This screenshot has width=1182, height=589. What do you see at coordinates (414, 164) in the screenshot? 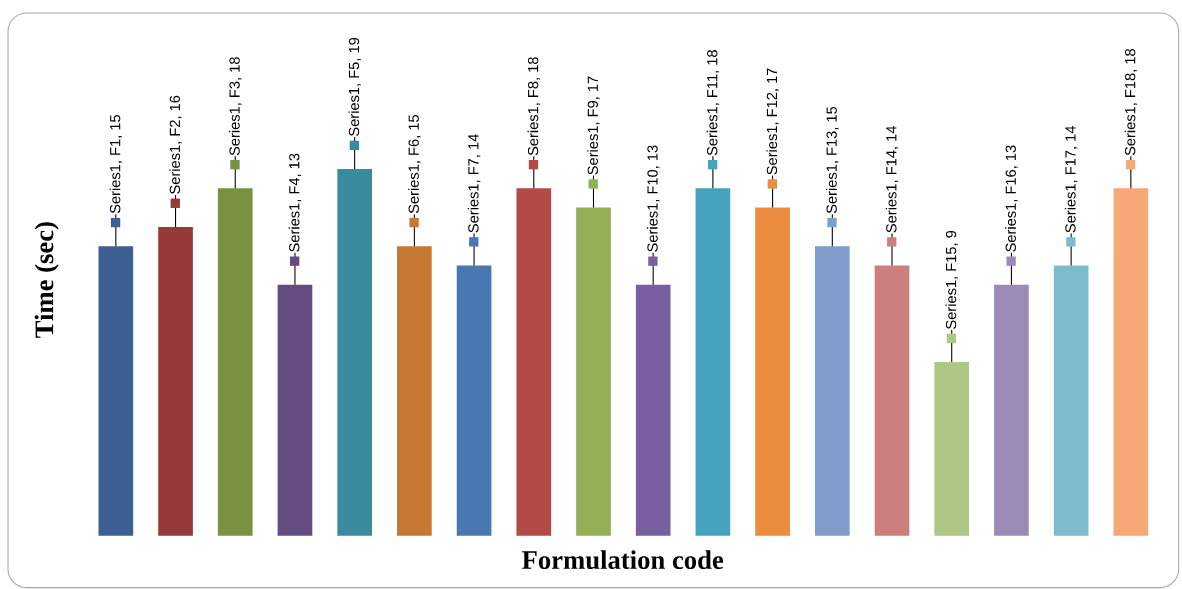
I see `data-label: Series1, F6, 15` at bounding box center [414, 164].